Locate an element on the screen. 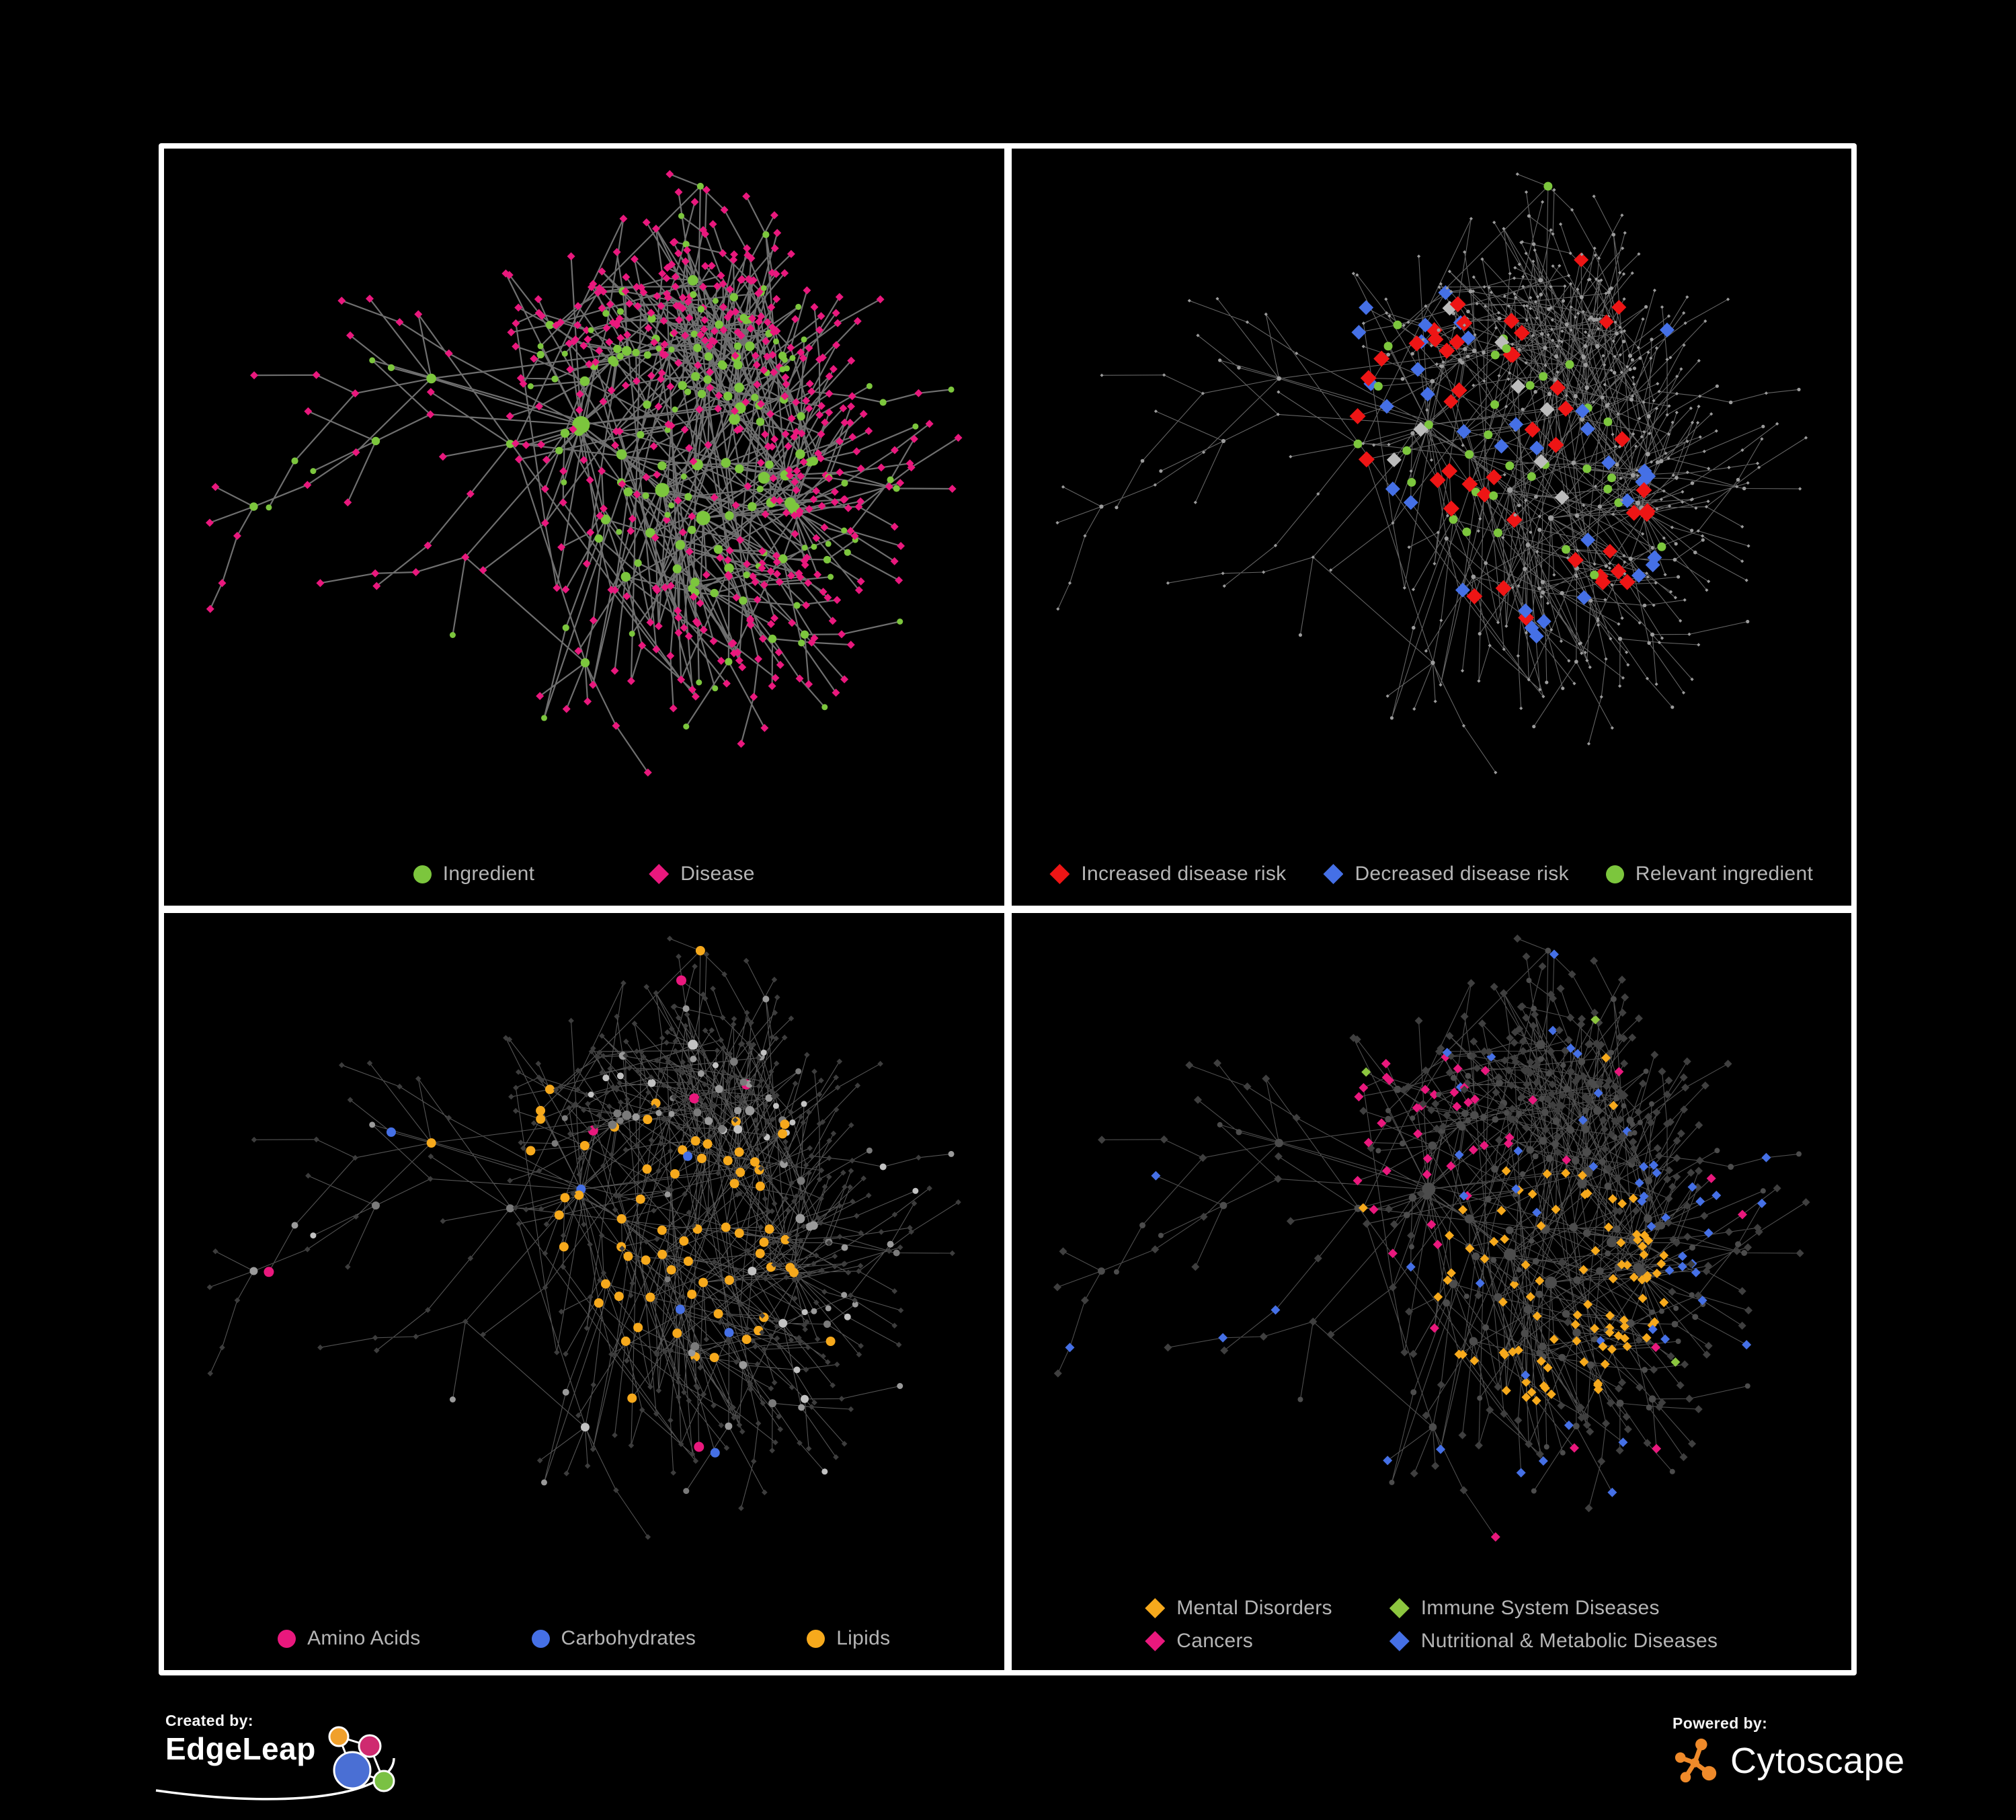  edgeleap-credit: Created by: EdgeLeap is located at coordinates (277, 1756).